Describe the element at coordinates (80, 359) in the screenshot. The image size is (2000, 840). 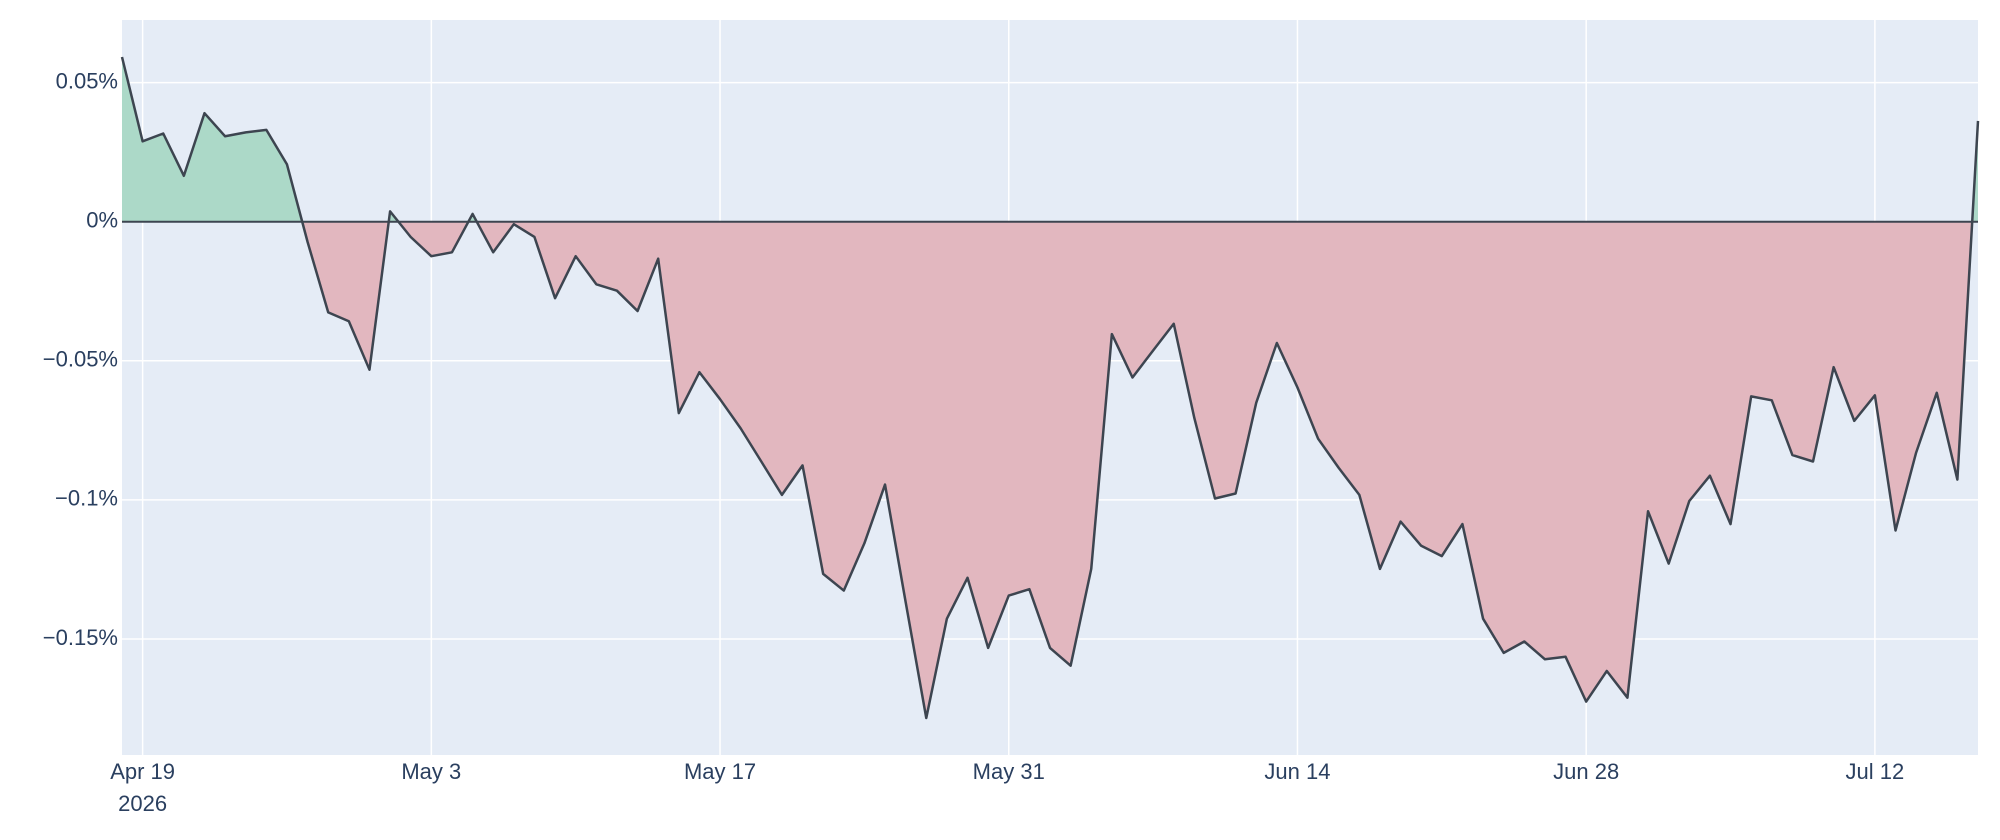
I see `y-tick-label: −0.05%` at that location.